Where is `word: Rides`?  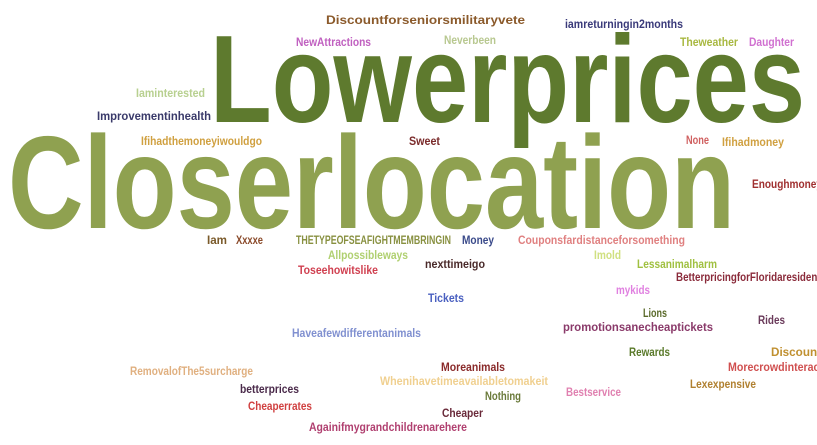 word: Rides is located at coordinates (771, 320).